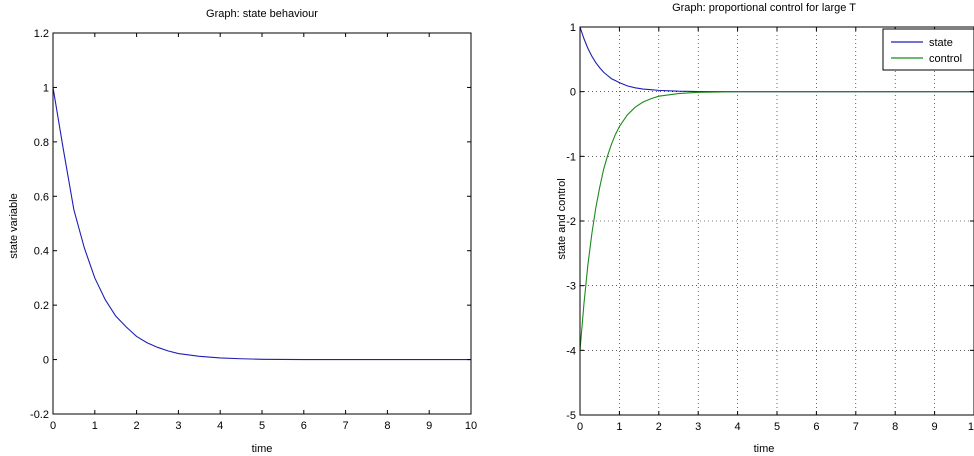  Describe the element at coordinates (571, 416) in the screenshot. I see `y-tick-label: -5` at that location.